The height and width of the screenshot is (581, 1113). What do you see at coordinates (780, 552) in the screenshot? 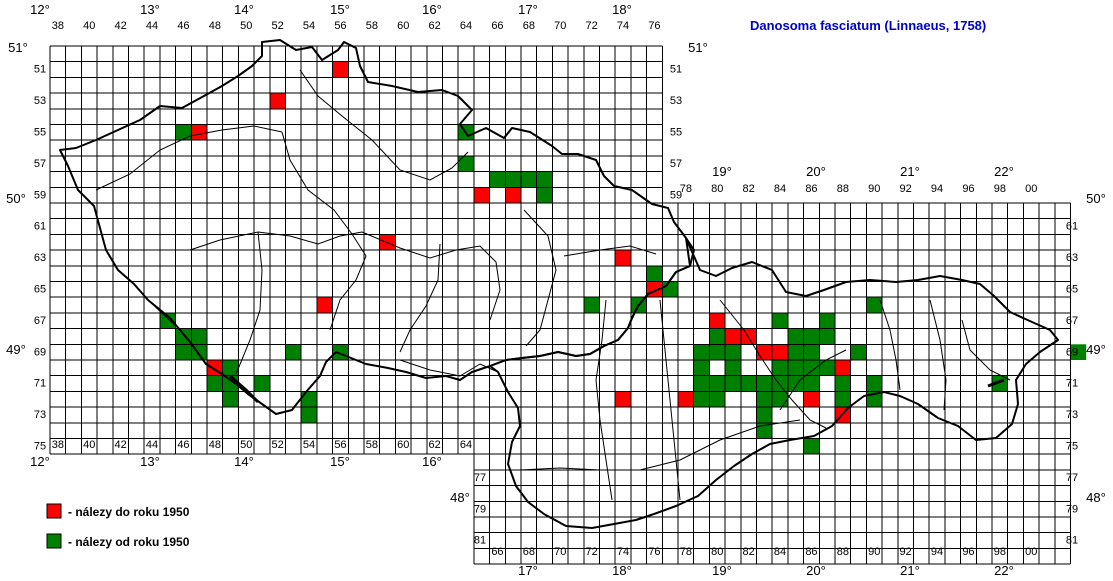
I see `column-label: 84` at bounding box center [780, 552].